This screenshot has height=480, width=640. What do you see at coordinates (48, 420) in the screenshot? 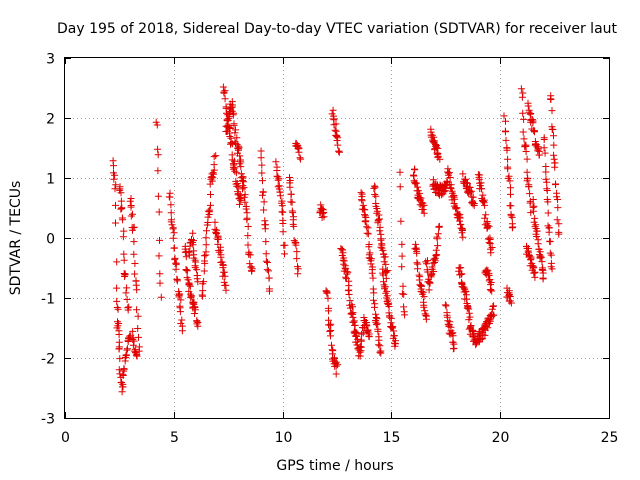
I see `y-tick-label: -3` at bounding box center [48, 420].